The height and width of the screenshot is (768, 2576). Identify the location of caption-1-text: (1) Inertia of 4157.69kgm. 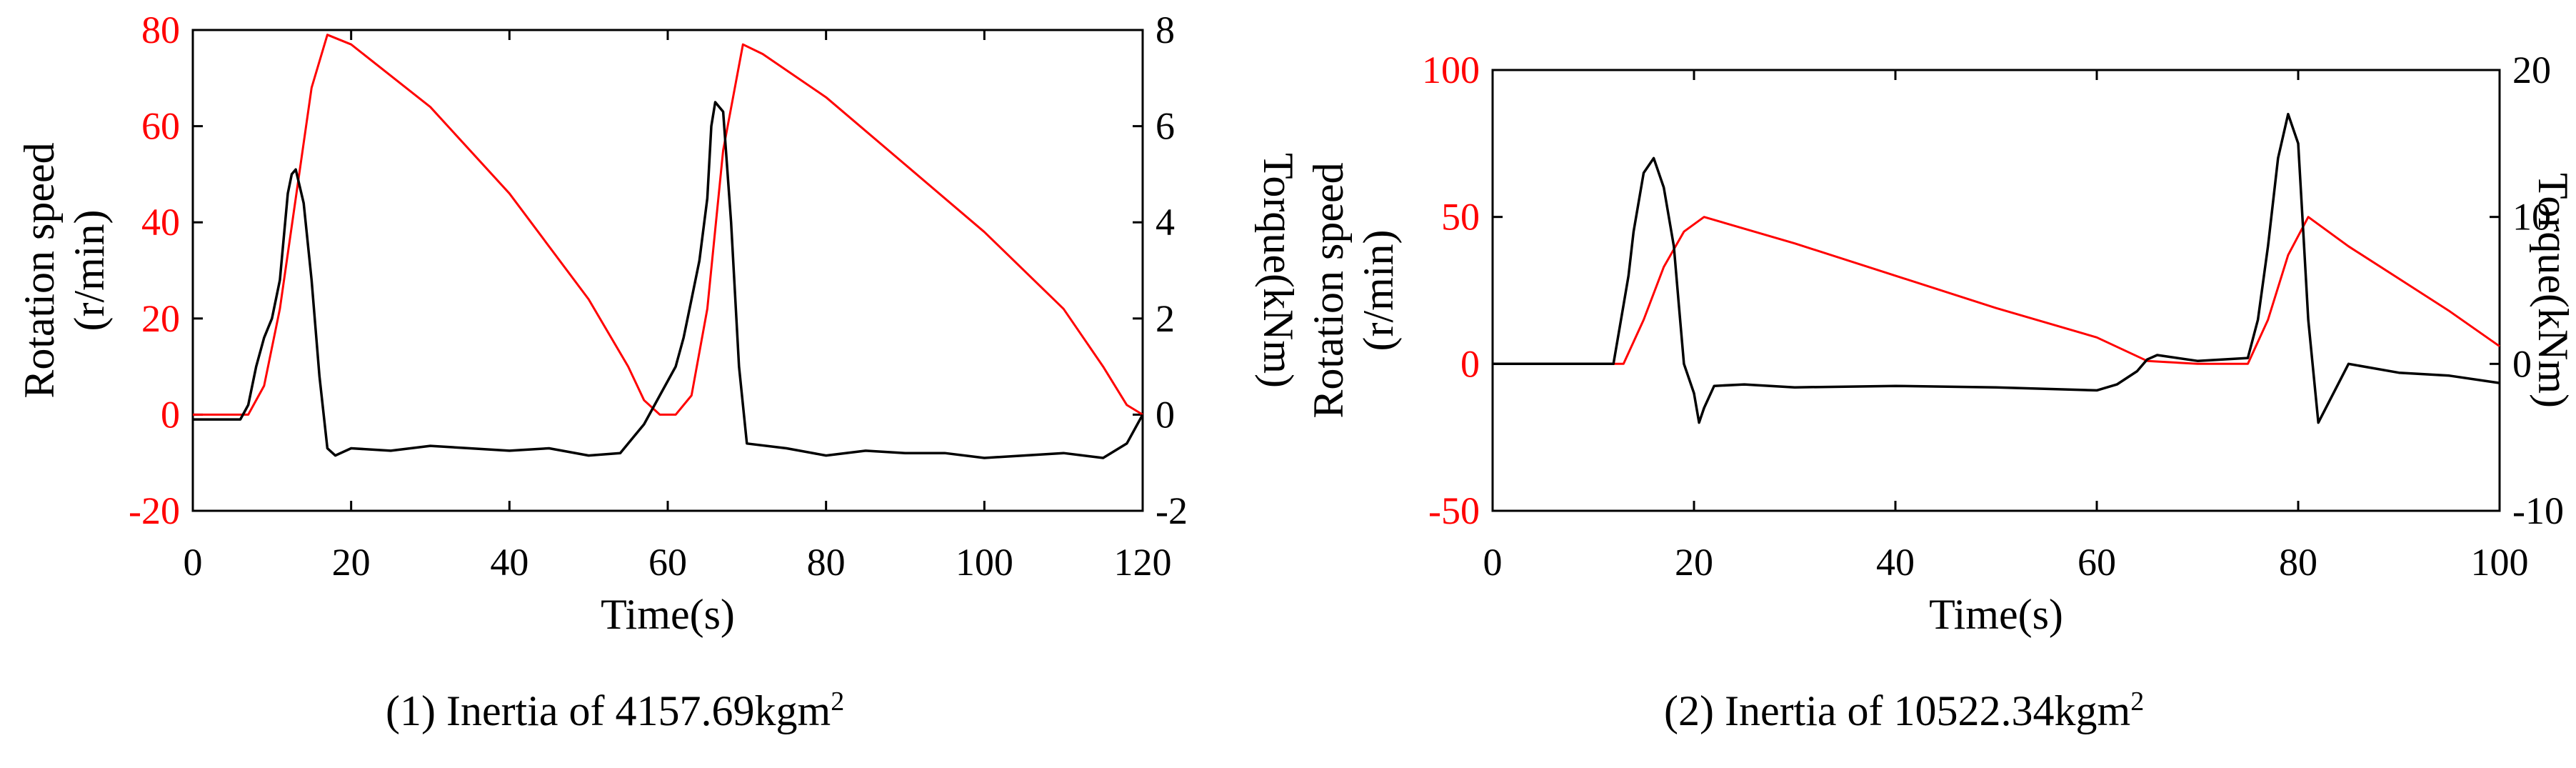
(608, 710).